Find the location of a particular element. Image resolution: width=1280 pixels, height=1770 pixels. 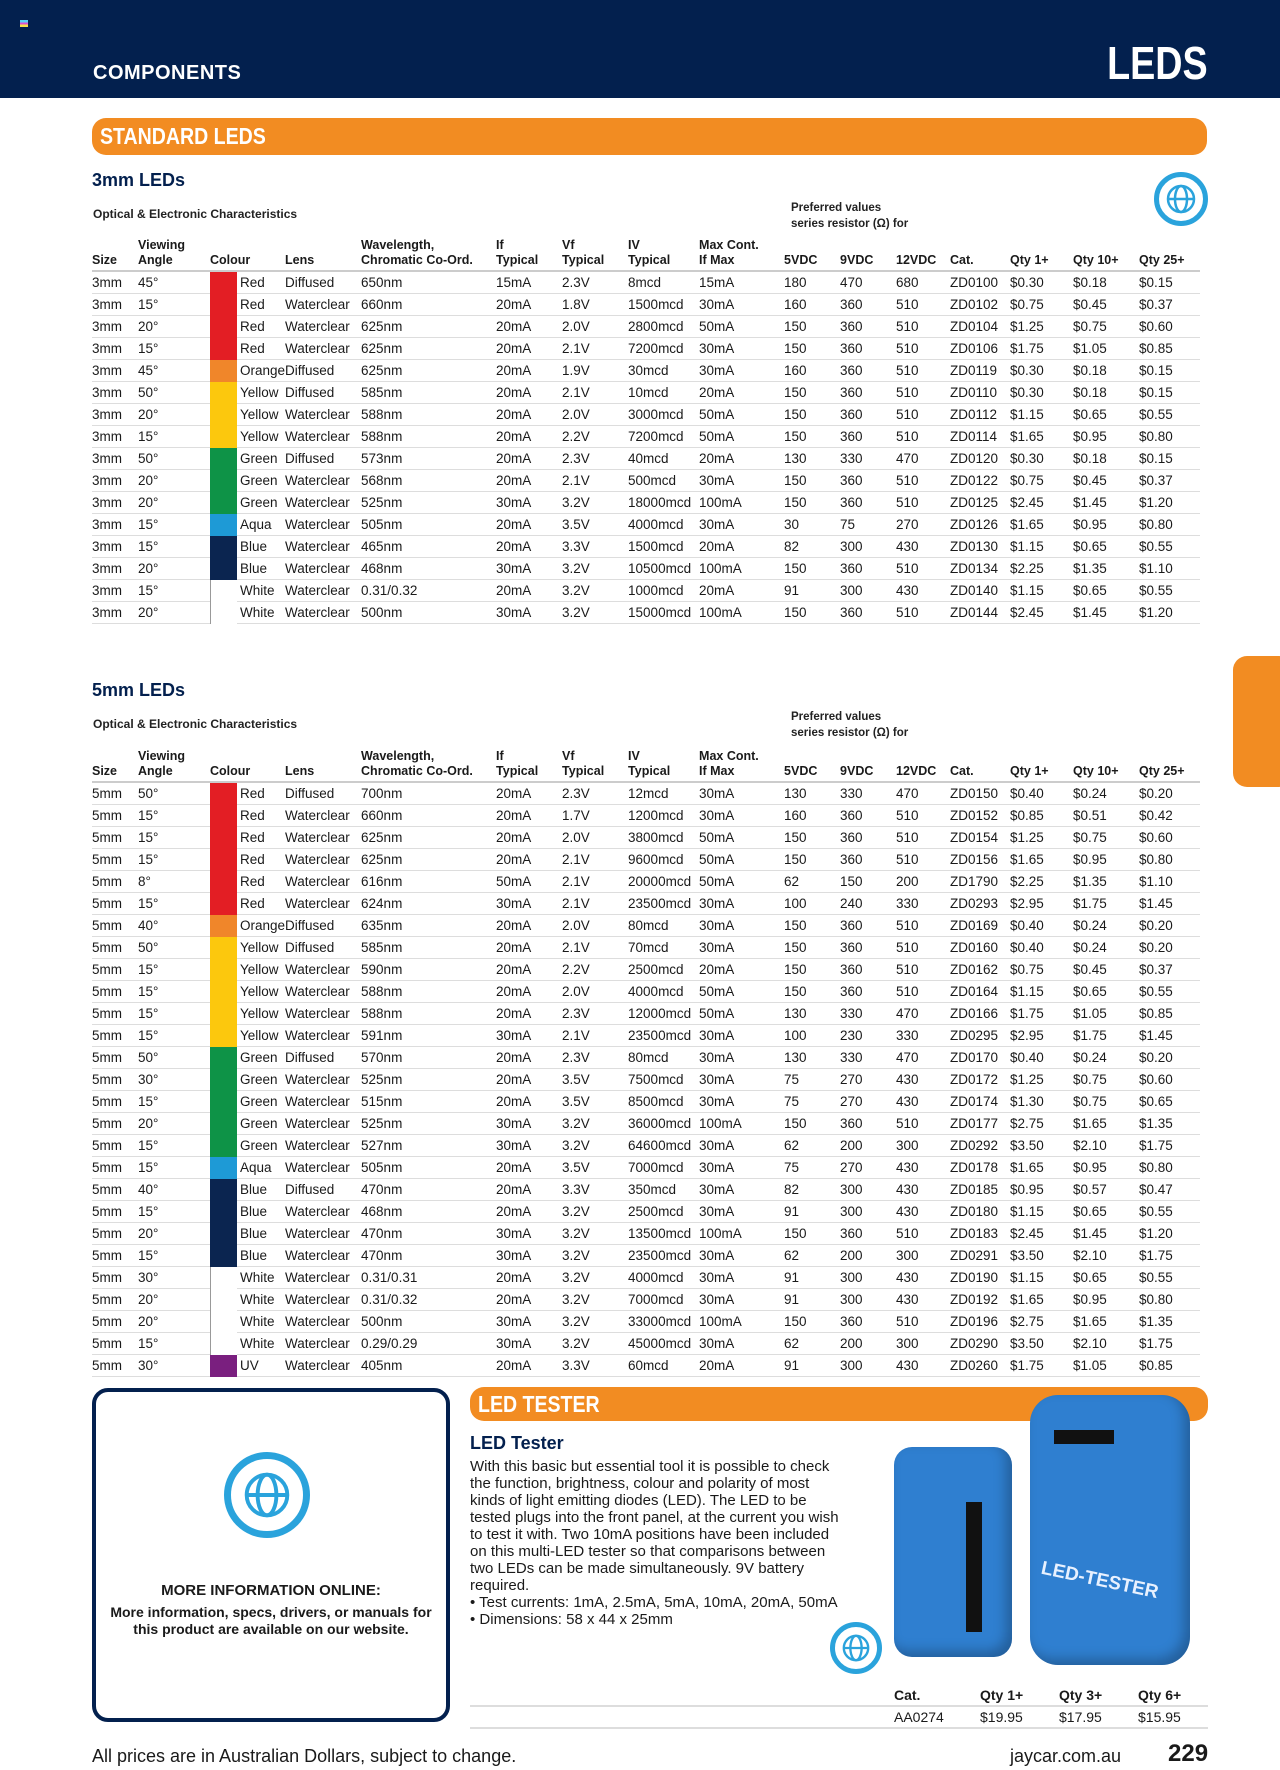

table-cell: 3000mcd is located at coordinates (664, 414).